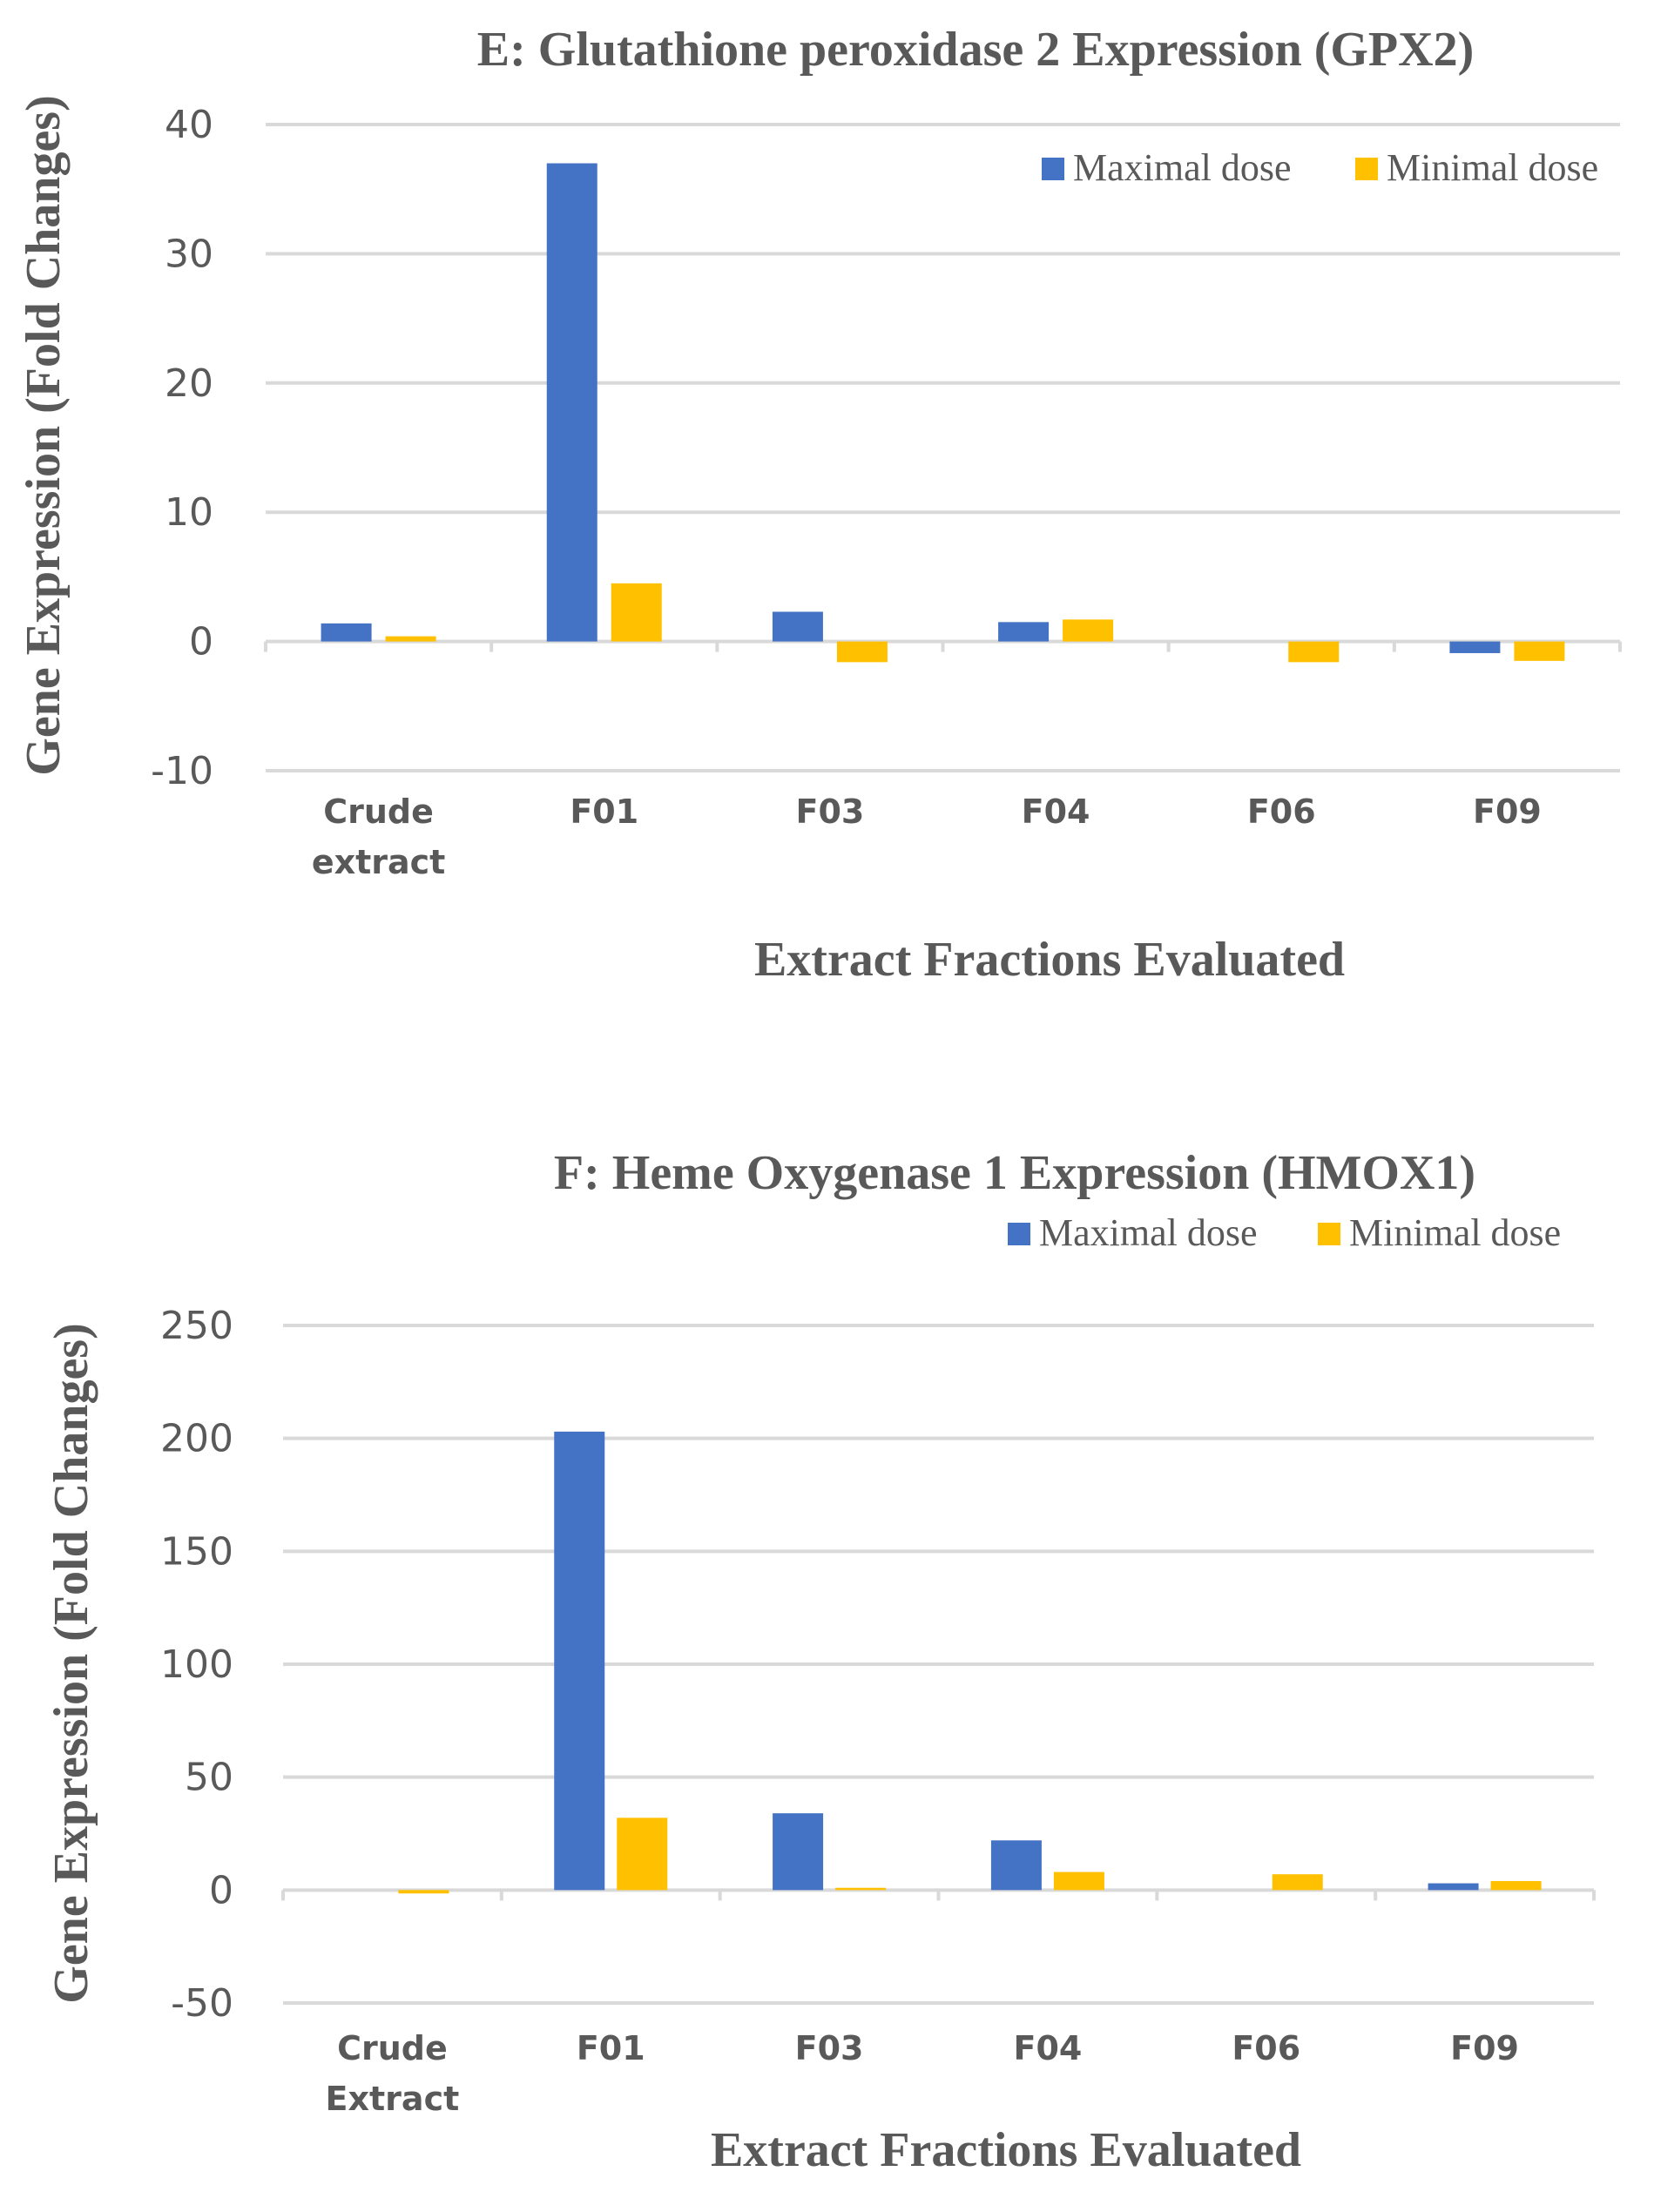  Describe the element at coordinates (196, 1552) in the screenshot. I see `y-tick-label: 150` at that location.